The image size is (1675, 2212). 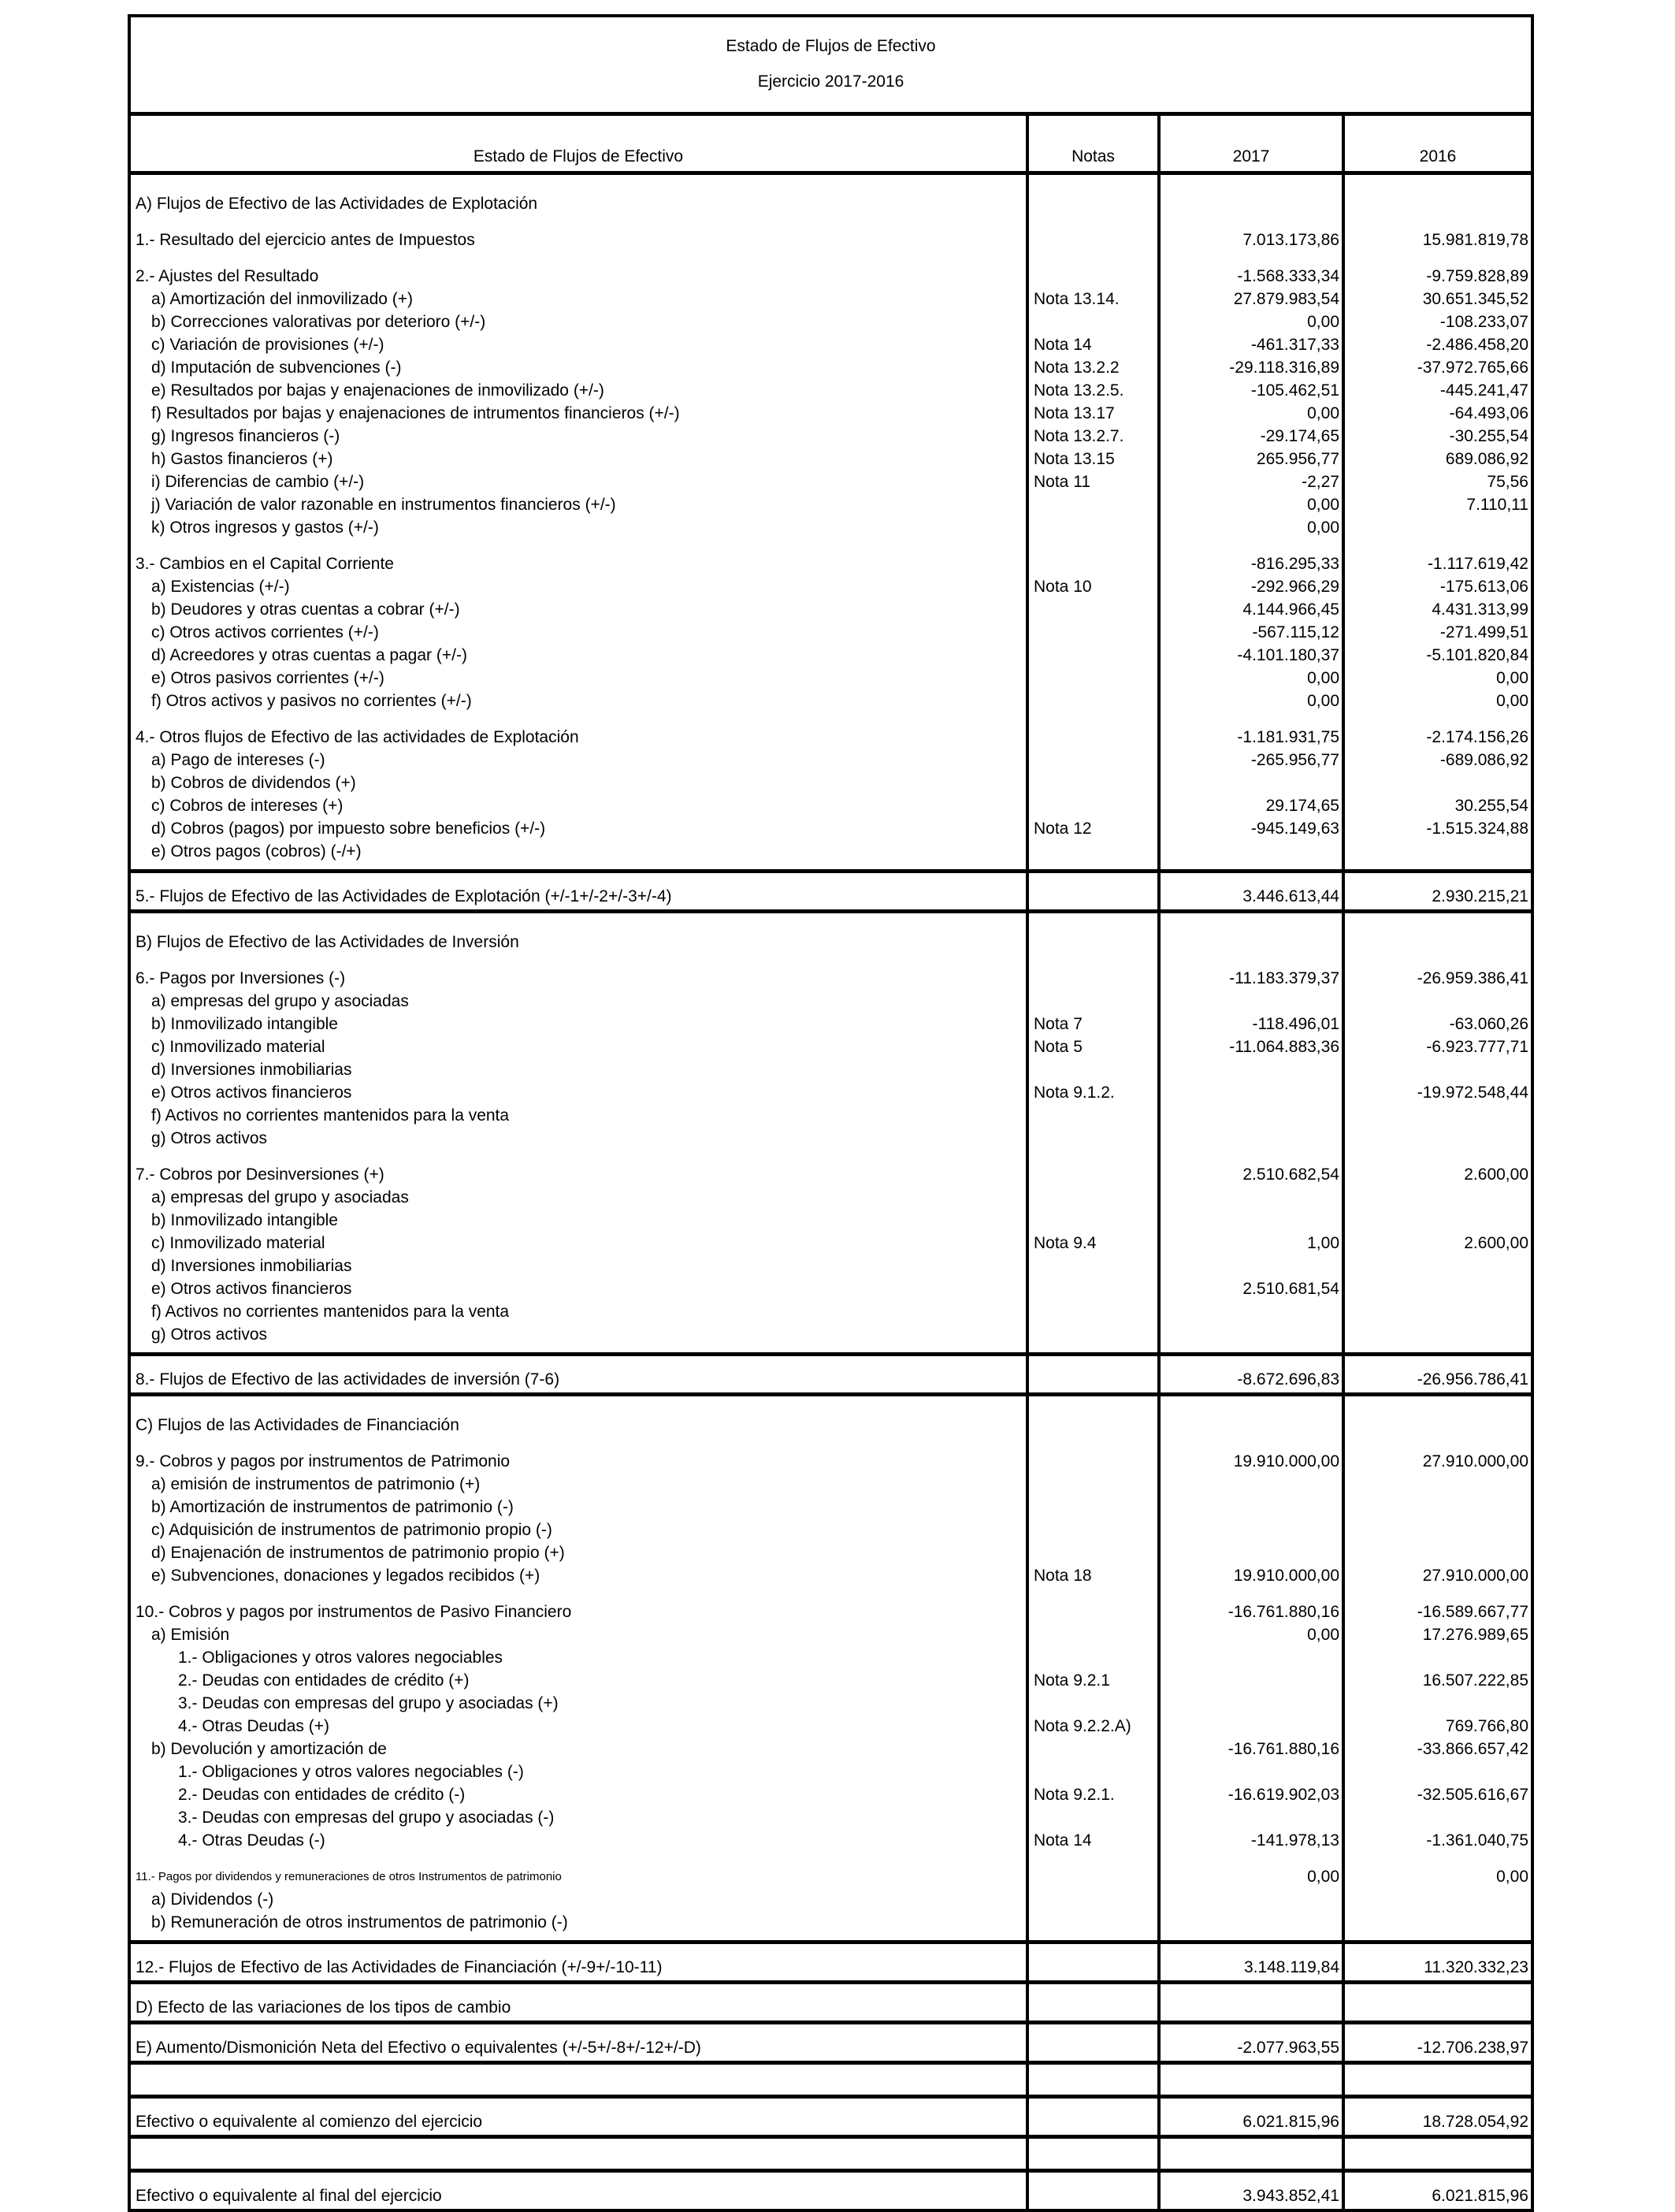 What do you see at coordinates (1079, 436) in the screenshot?
I see `row-note: Nota 13.2.7.` at bounding box center [1079, 436].